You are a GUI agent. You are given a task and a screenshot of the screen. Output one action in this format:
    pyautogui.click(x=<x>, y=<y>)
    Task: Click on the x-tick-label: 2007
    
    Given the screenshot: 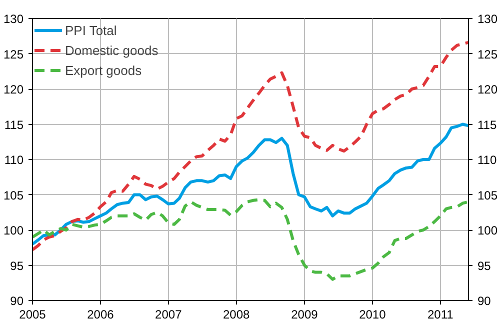 What is the action you would take?
    pyautogui.click(x=168, y=315)
    